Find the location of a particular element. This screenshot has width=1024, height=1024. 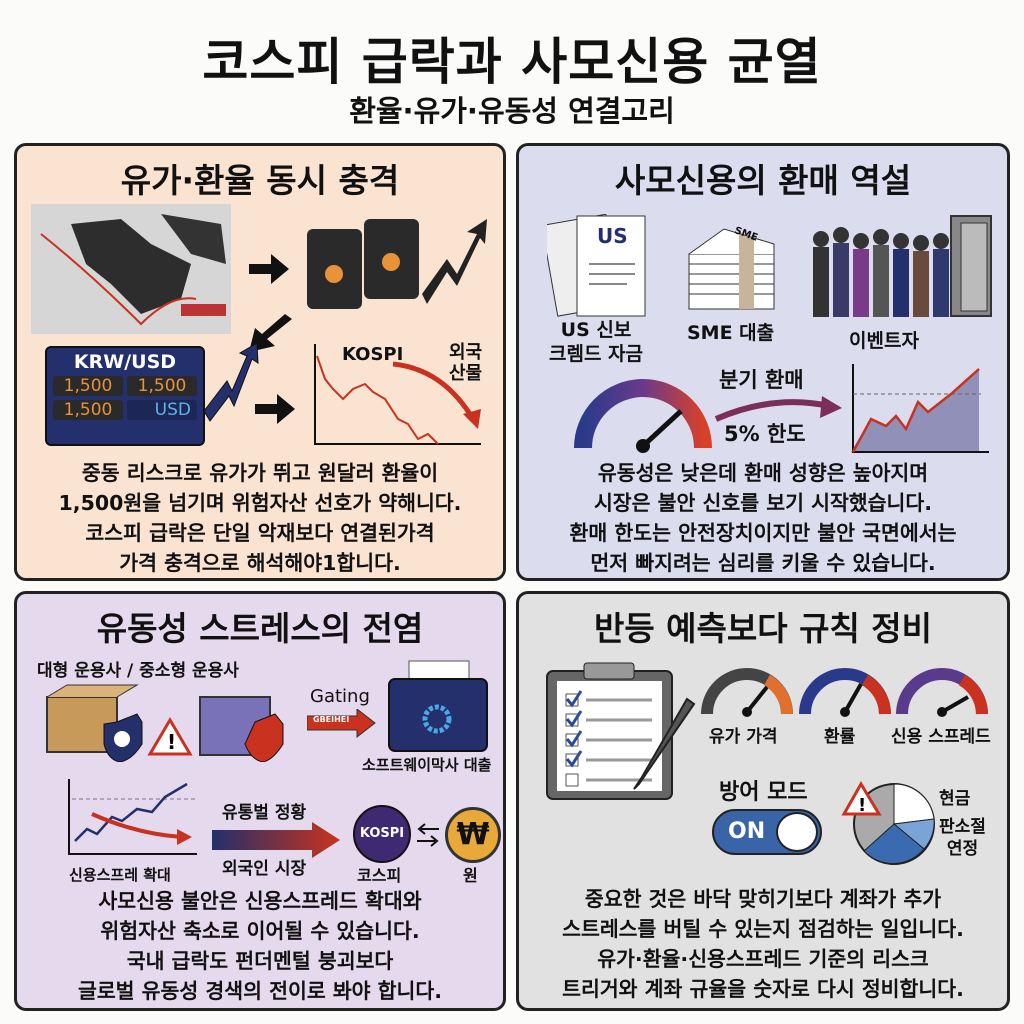

trend-up-arrow-icon is located at coordinates (231, 382).